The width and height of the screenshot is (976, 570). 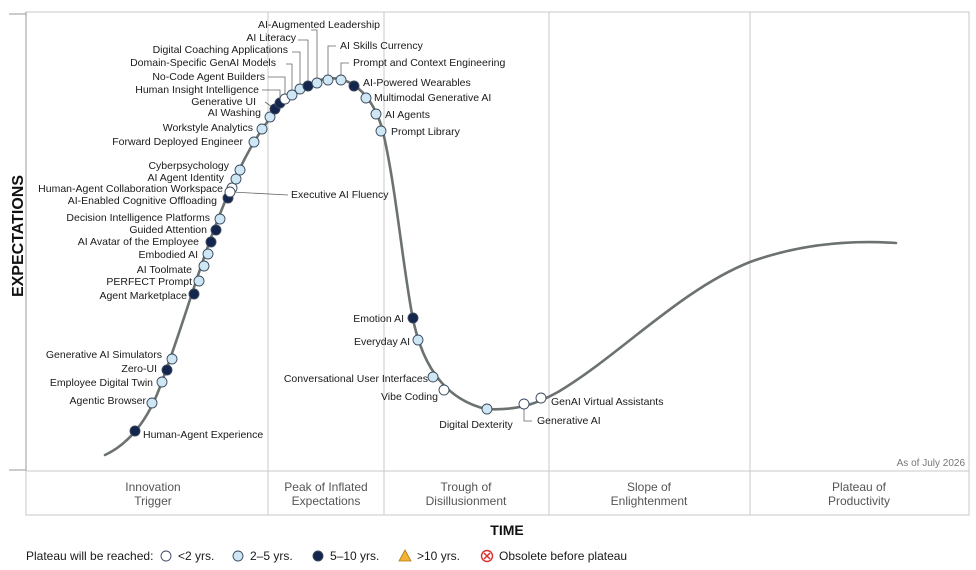 What do you see at coordinates (438, 556) in the screenshot?
I see `legend-label-gt10: >10 yrs.` at bounding box center [438, 556].